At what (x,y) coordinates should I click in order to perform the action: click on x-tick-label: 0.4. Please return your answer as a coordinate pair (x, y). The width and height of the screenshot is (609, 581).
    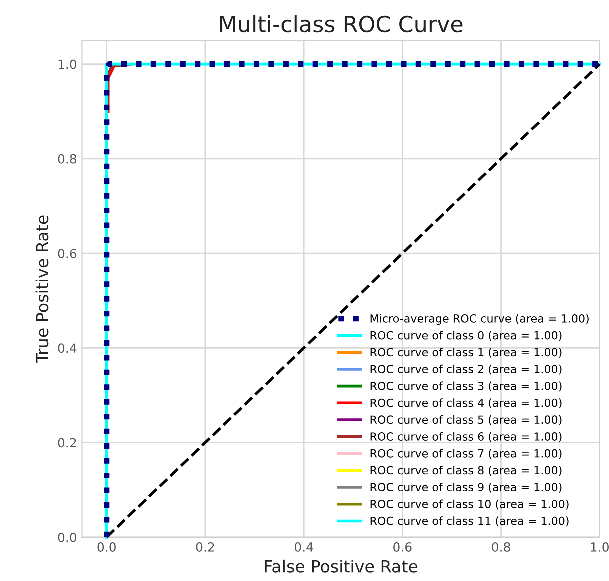
    Looking at the image, I should click on (304, 547).